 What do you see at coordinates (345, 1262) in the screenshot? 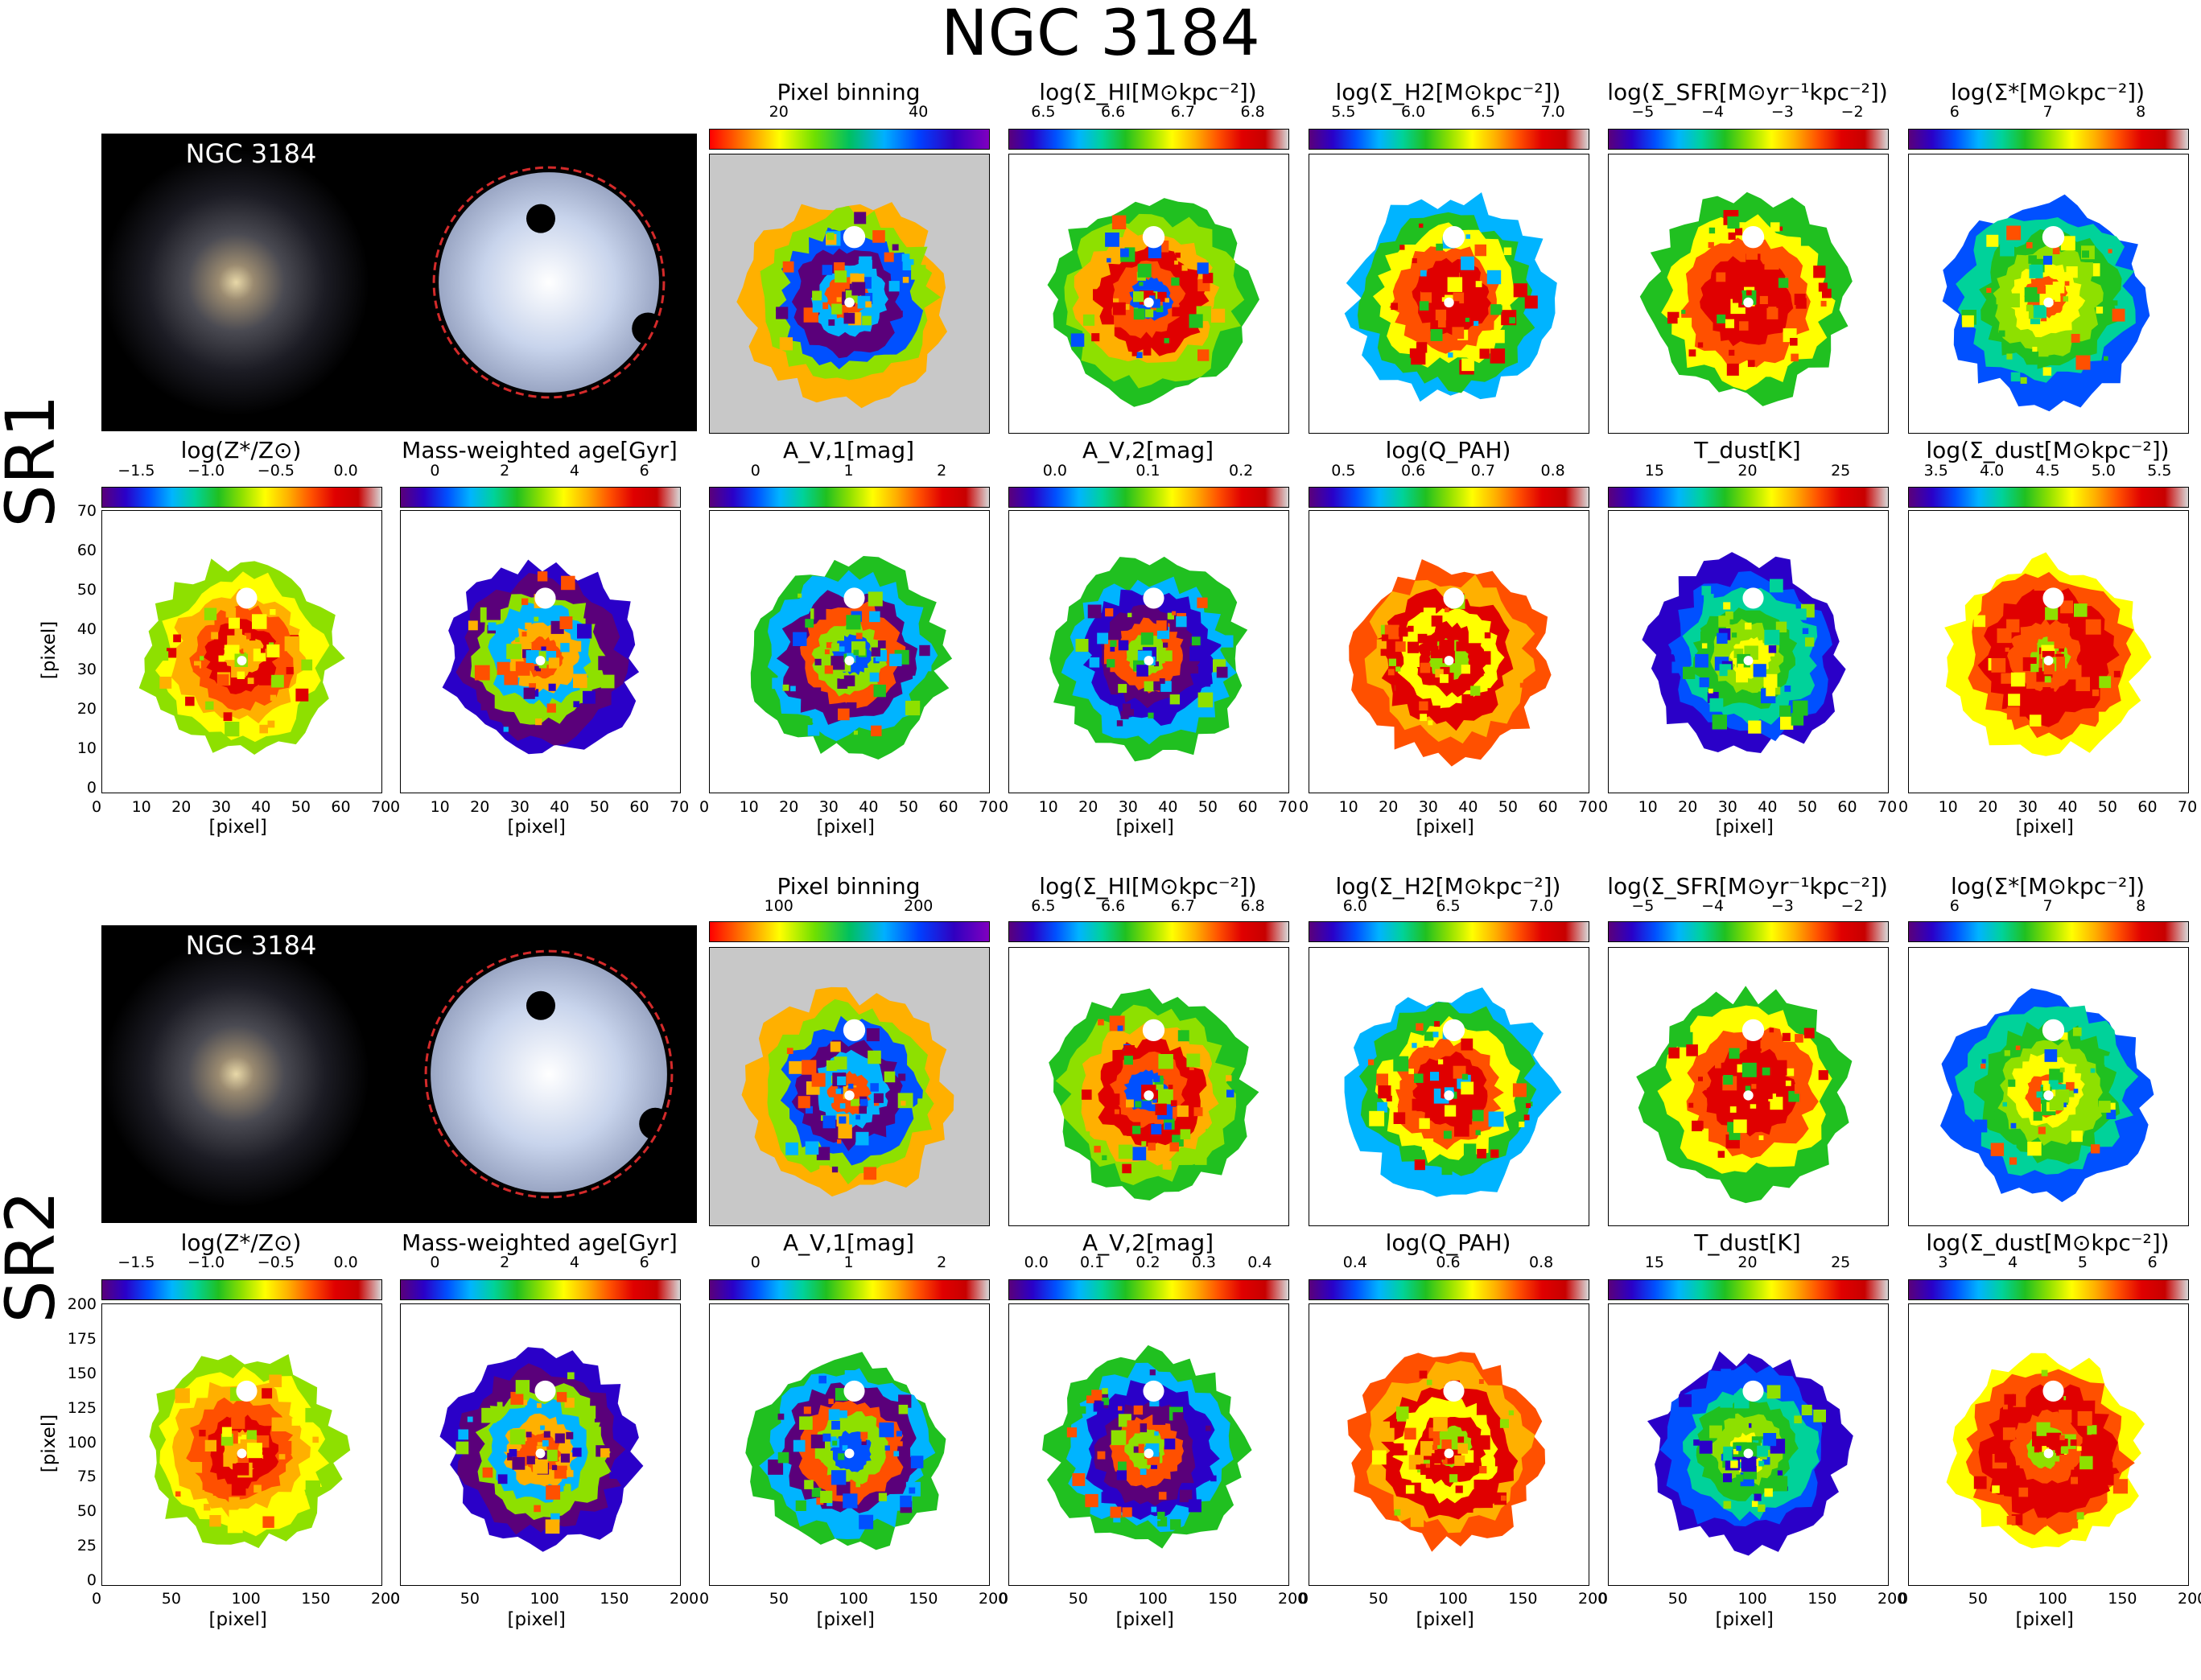
I see `colorbar-tick-label: 0.0` at bounding box center [345, 1262].